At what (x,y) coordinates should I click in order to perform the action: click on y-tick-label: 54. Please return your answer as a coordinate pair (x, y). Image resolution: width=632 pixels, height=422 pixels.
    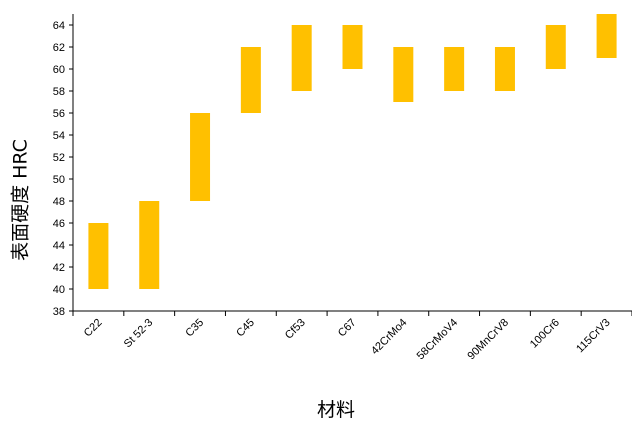
    Looking at the image, I should click on (59, 136).